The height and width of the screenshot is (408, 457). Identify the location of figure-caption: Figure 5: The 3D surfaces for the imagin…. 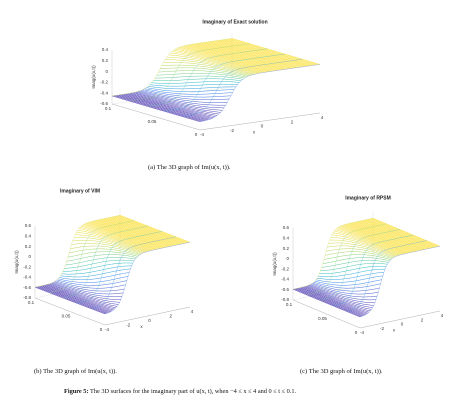
(180, 391).